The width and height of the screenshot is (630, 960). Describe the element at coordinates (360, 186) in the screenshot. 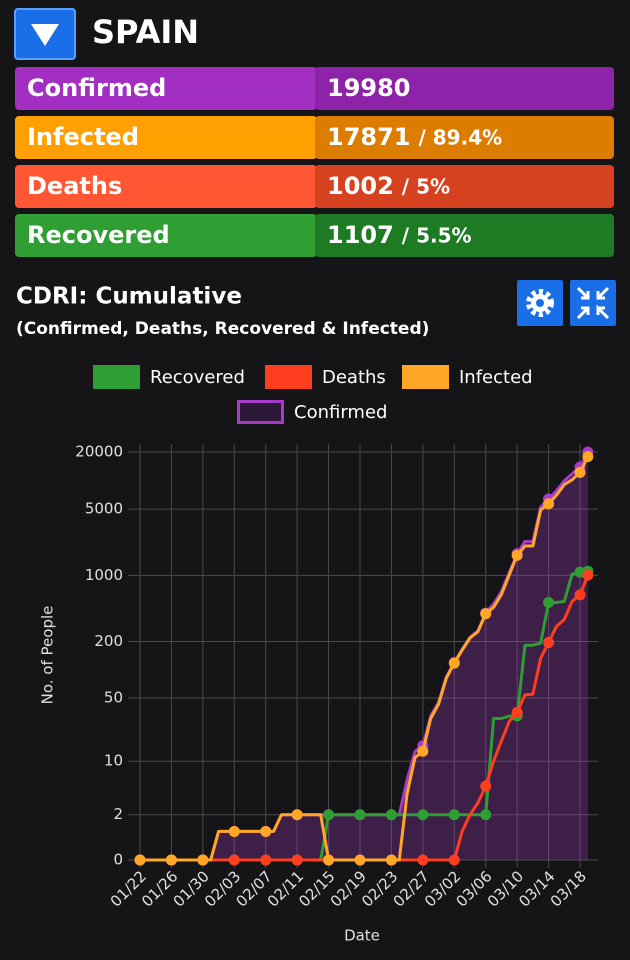

I see `stat-value: 1002` at that location.